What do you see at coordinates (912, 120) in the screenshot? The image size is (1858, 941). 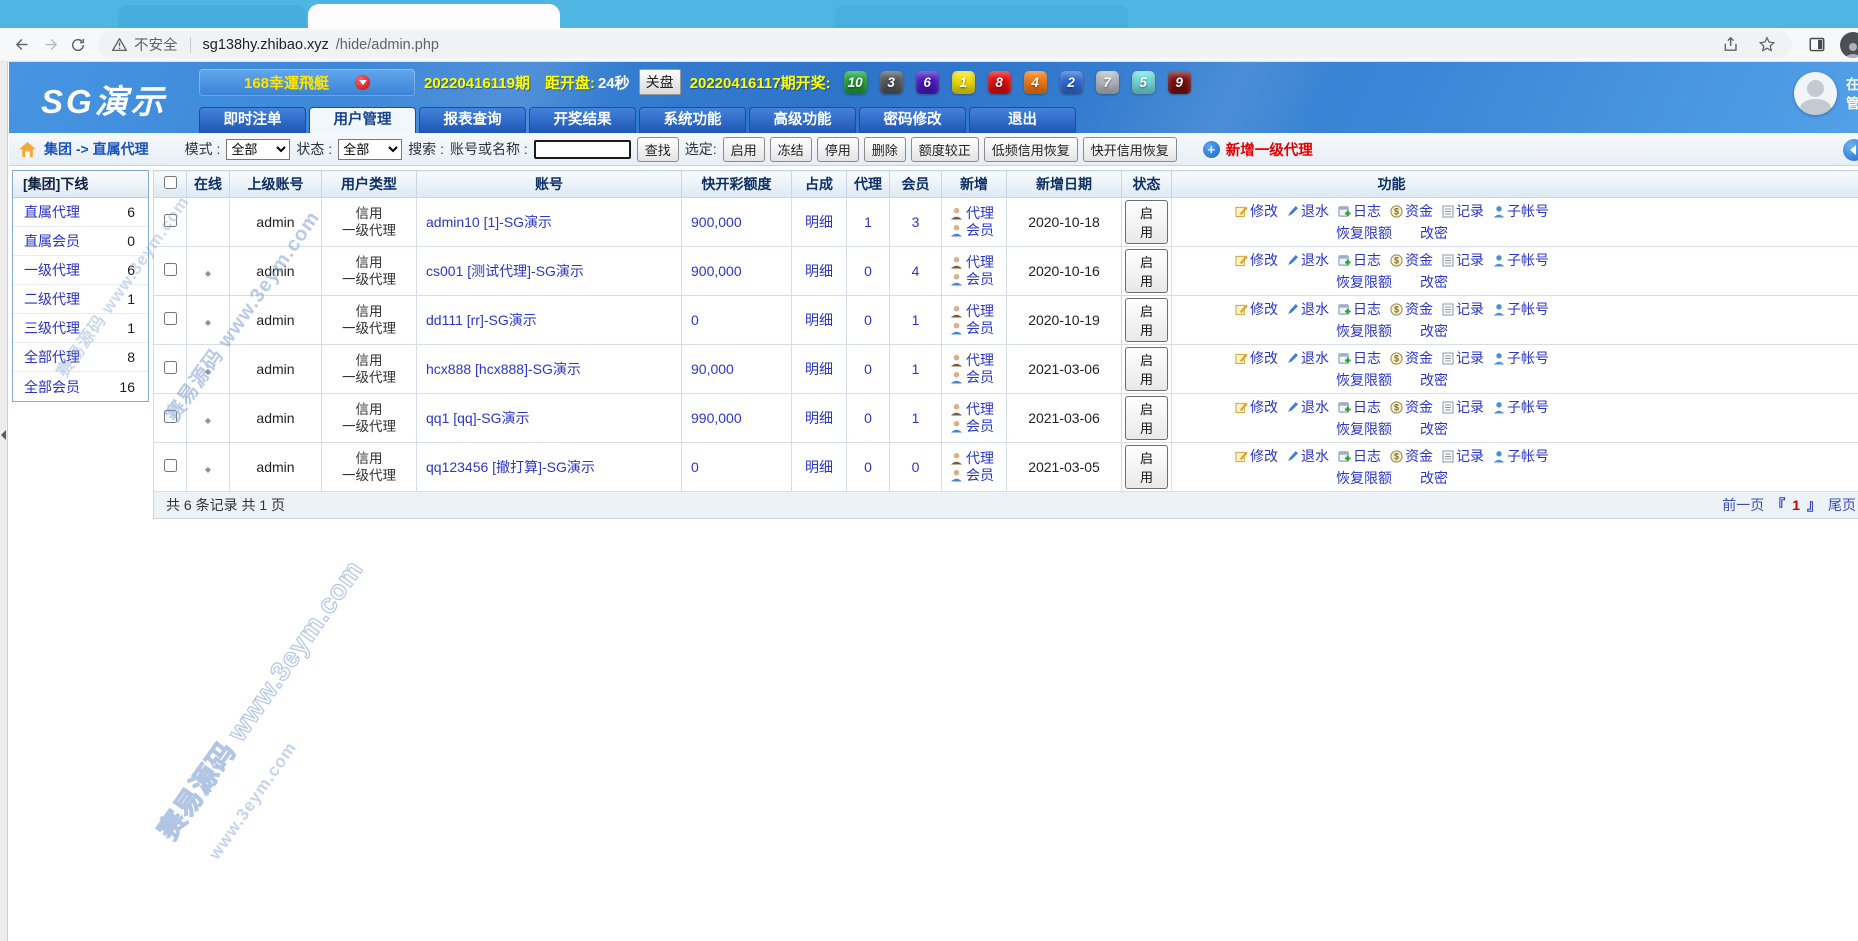 I see `nav-tab: 密码修改` at bounding box center [912, 120].